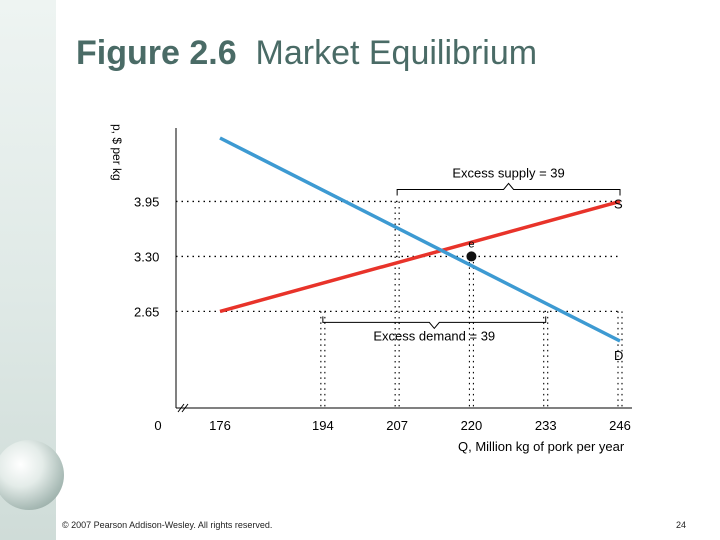 Image resolution: width=720 pixels, height=540 pixels. I want to click on x-tick-label-5: 233, so click(546, 425).